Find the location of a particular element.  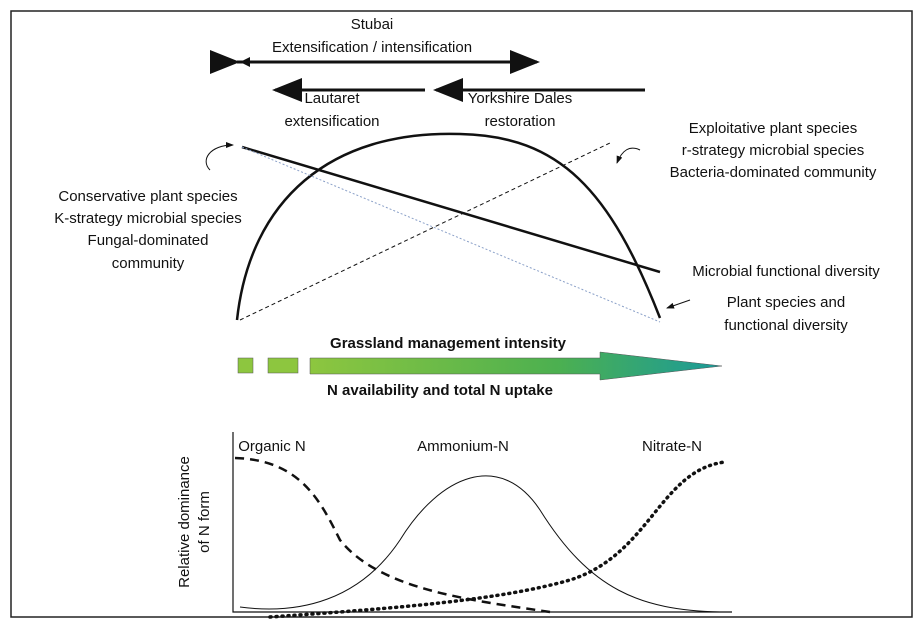

label: Stubai is located at coordinates (372, 24).